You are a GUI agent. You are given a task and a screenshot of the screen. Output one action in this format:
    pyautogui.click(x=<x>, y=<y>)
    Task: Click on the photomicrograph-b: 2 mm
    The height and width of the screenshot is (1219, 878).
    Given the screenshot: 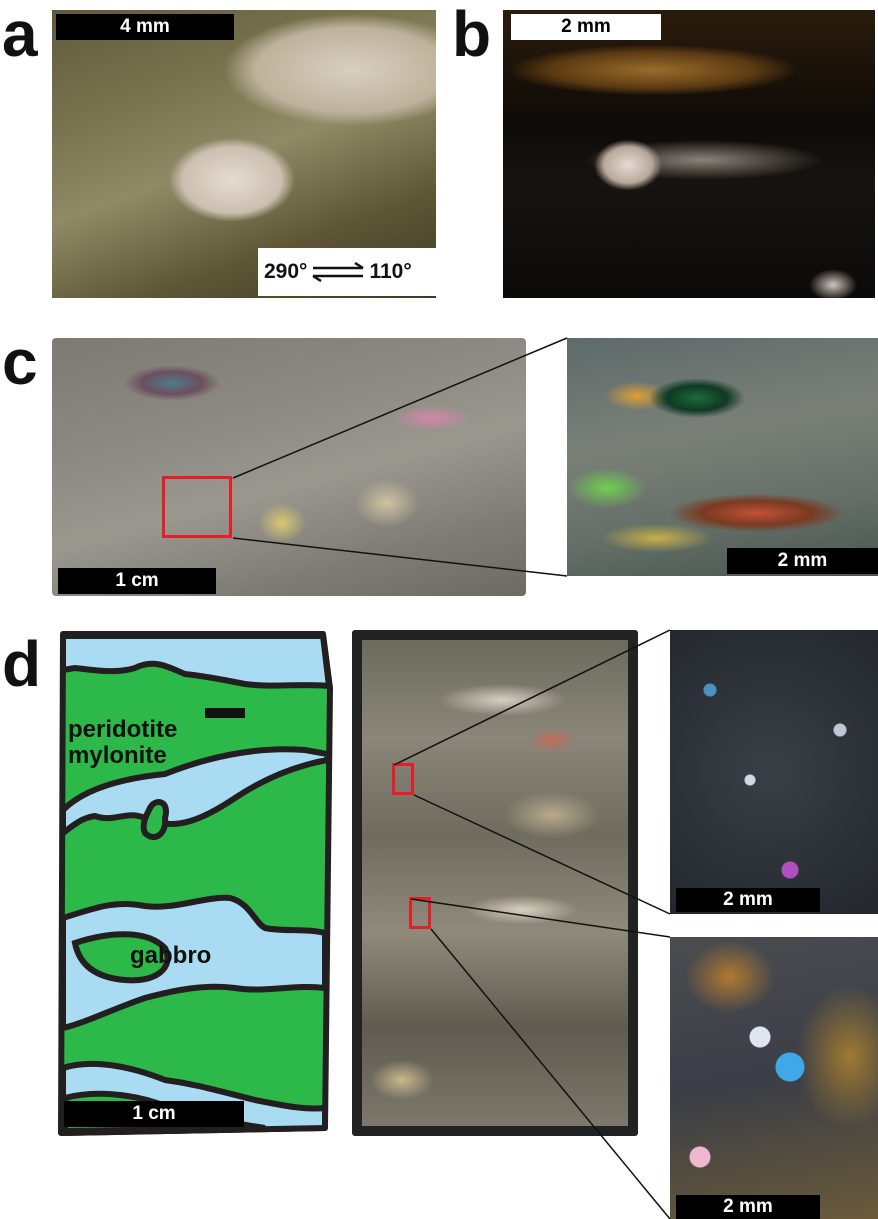 What is the action you would take?
    pyautogui.click(x=689, y=154)
    